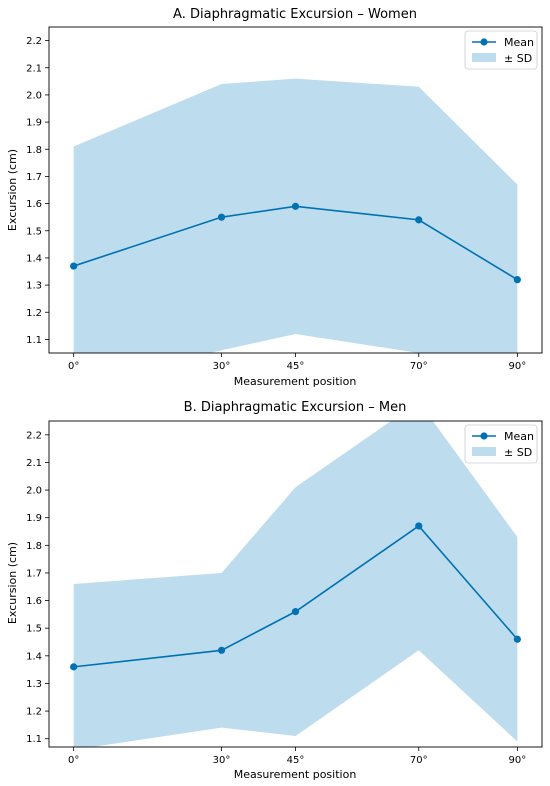 This screenshot has height=786, width=550. What do you see at coordinates (295, 14) in the screenshot?
I see `chart-title: A. Diaphragmatic Excursion – Women` at bounding box center [295, 14].